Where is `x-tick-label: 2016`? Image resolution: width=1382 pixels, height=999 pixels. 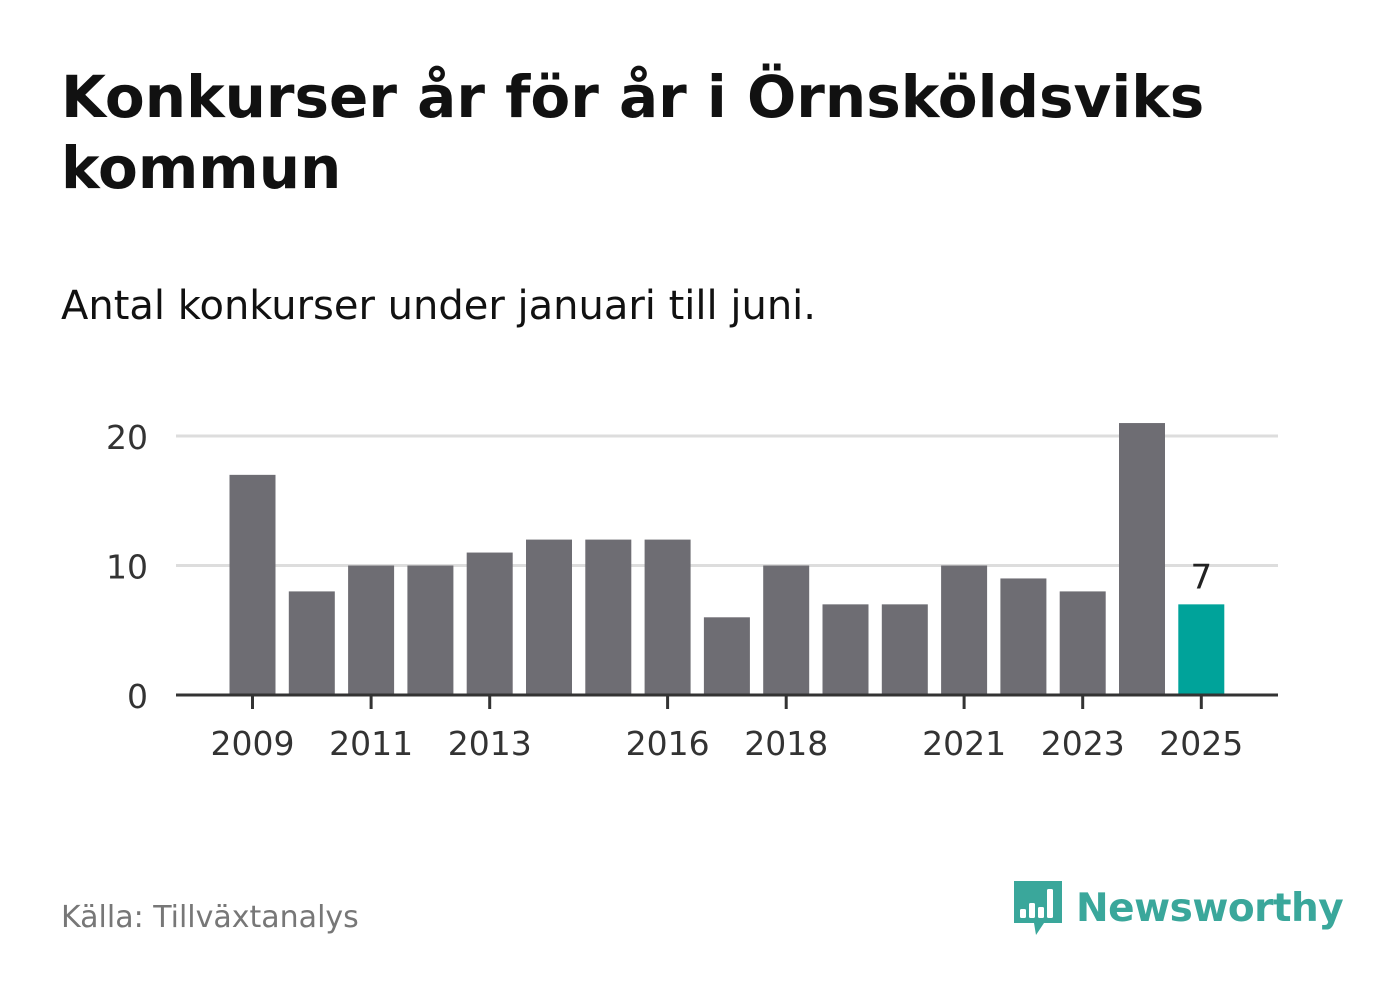
x-tick-label: 2016 is located at coordinates (668, 743).